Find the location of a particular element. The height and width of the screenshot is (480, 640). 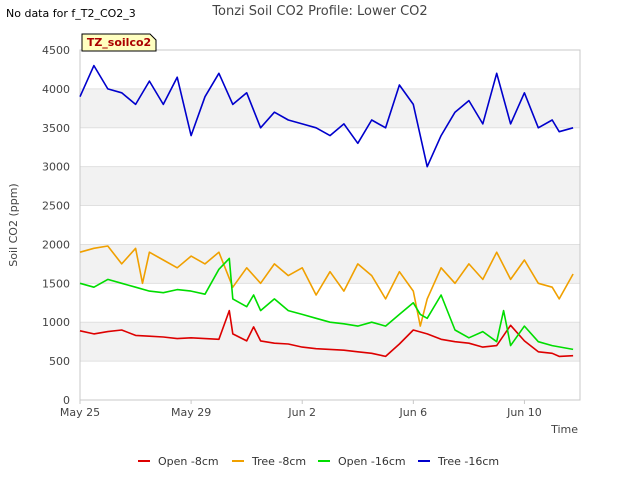

x-tick-label: May 25 is located at coordinates (80, 412).